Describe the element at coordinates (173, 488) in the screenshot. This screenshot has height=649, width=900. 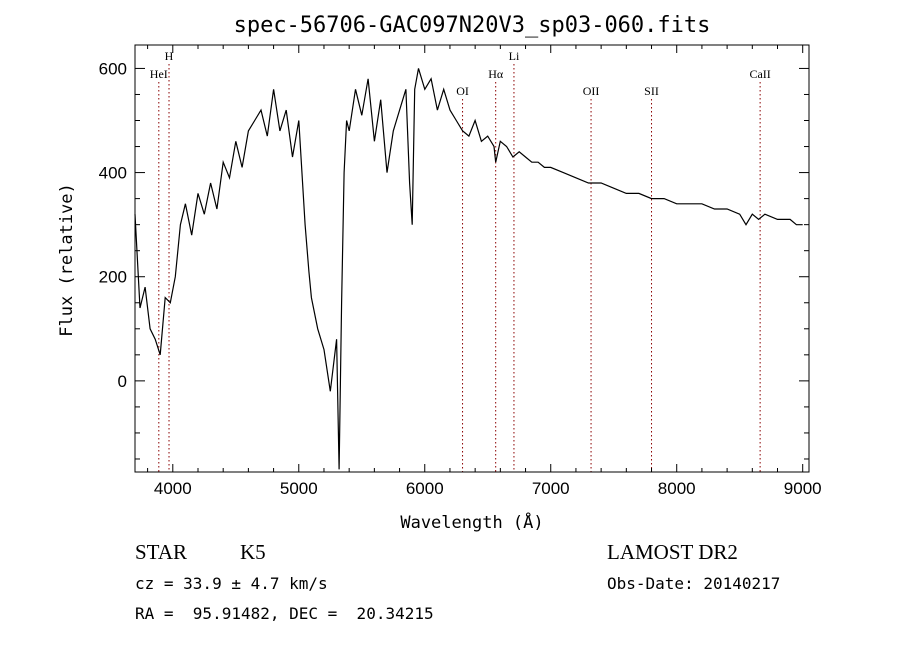
I see `x-tick-label: 4000` at that location.